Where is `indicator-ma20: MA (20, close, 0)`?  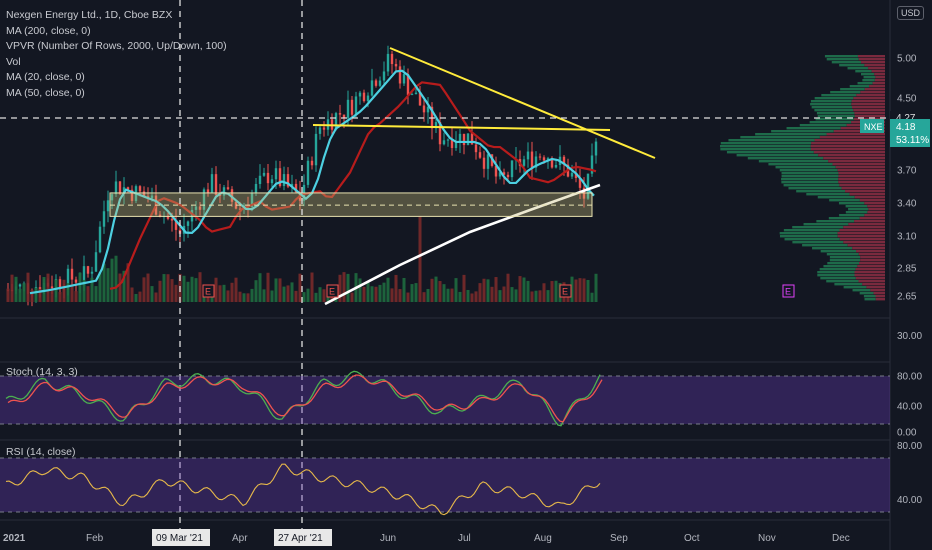
indicator-ma20: MA (20, close, 0) is located at coordinates (45, 77).